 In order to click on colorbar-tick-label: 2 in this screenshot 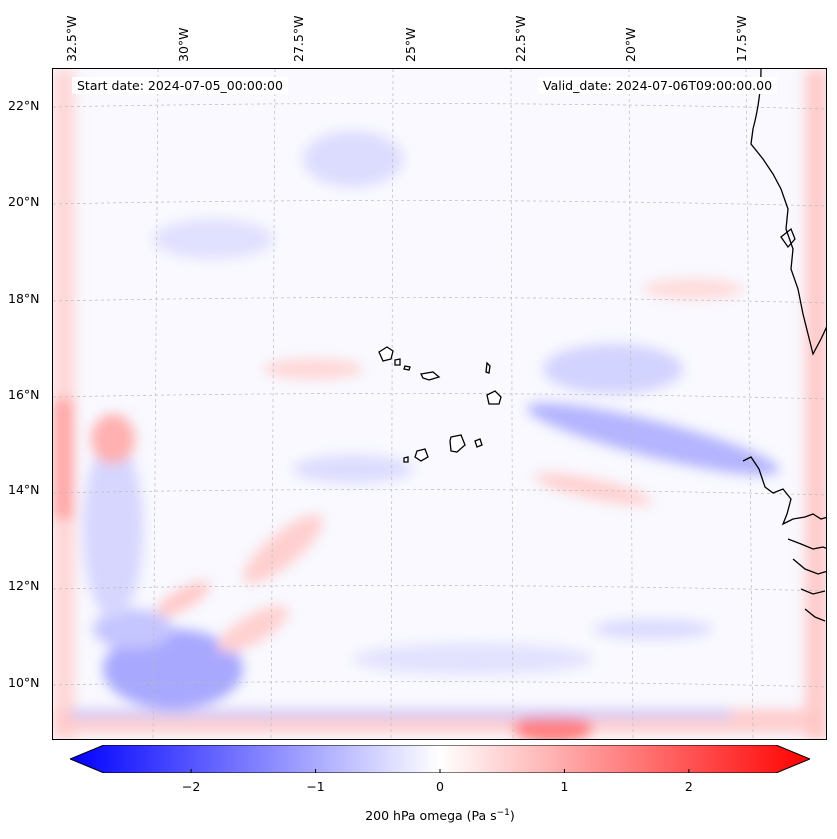, I will do `click(688, 786)`.